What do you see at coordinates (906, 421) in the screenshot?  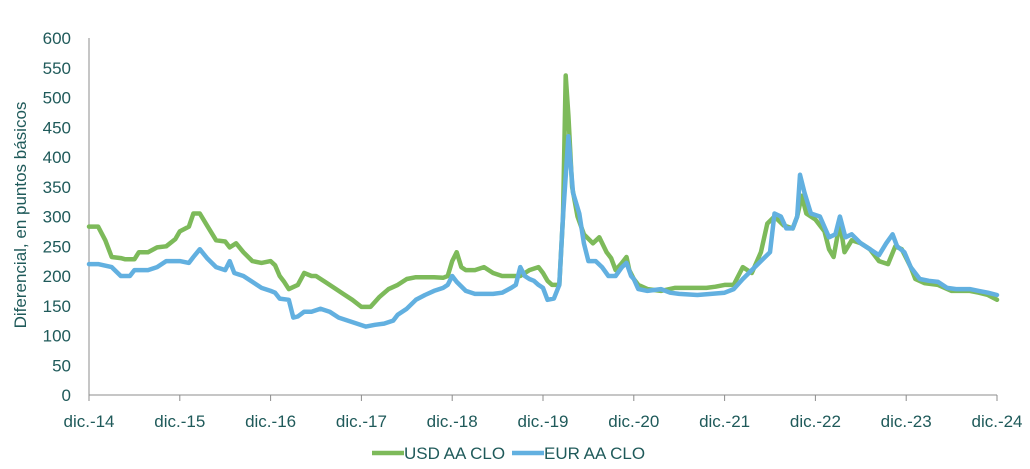 I see `x-tick-label: dic.-23` at bounding box center [906, 421].